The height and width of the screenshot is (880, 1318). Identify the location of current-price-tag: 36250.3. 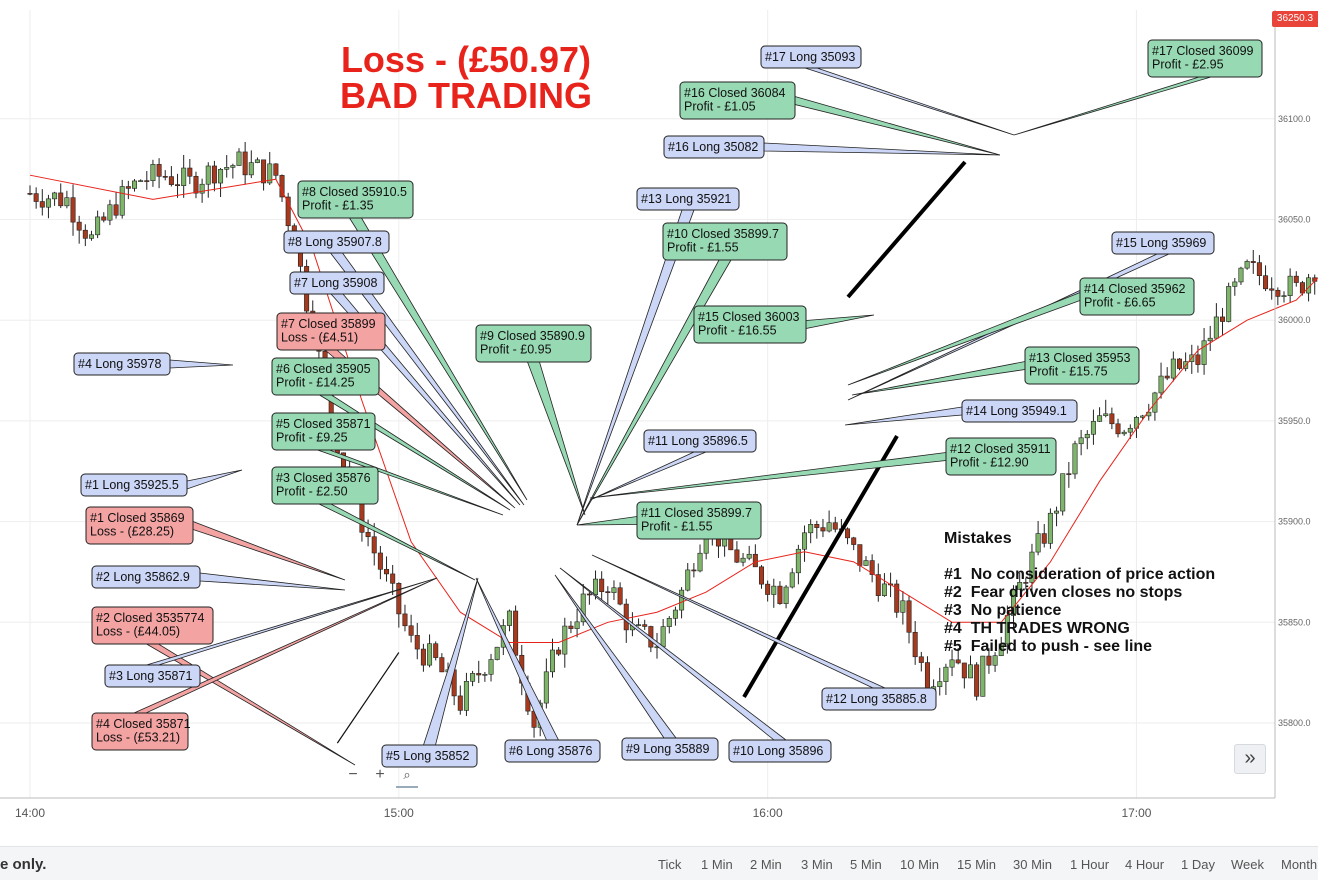
(1295, 19).